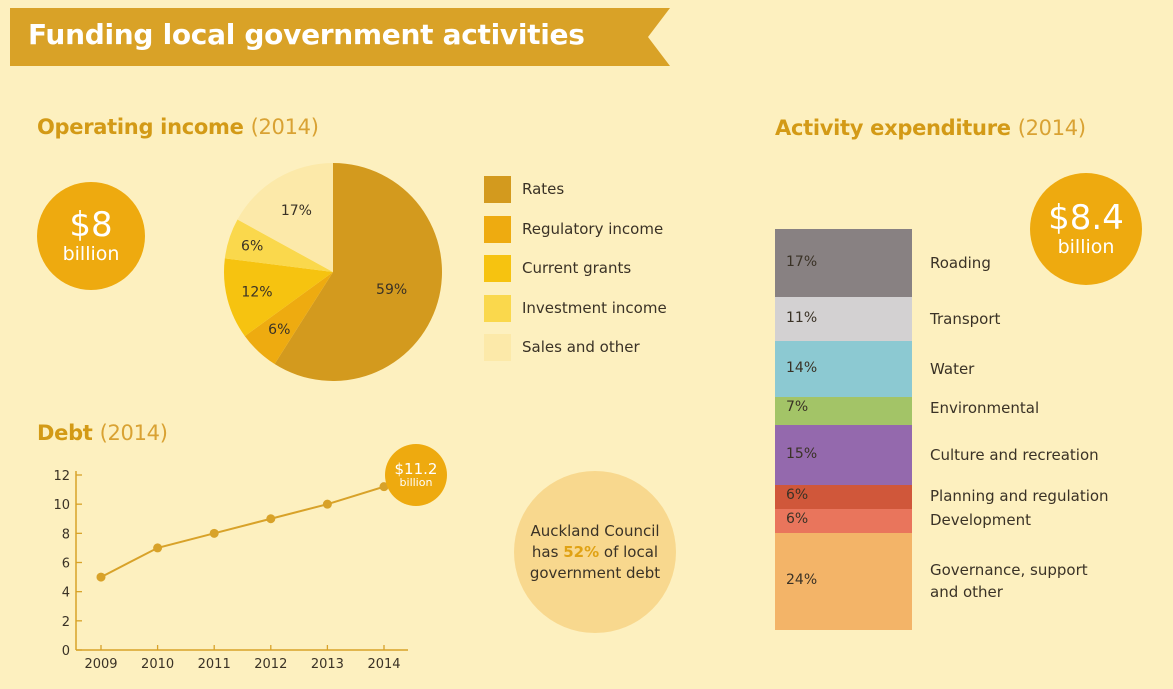  What do you see at coordinates (577, 268) in the screenshot?
I see `legend-label: Current grants` at bounding box center [577, 268].